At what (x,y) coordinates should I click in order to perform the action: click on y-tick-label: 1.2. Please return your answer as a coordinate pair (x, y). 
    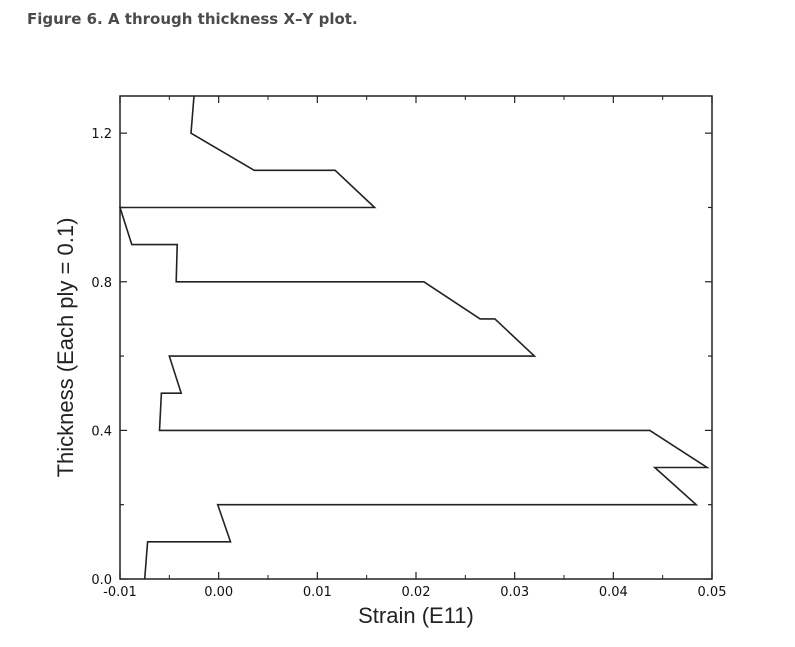
    Looking at the image, I should click on (101, 134).